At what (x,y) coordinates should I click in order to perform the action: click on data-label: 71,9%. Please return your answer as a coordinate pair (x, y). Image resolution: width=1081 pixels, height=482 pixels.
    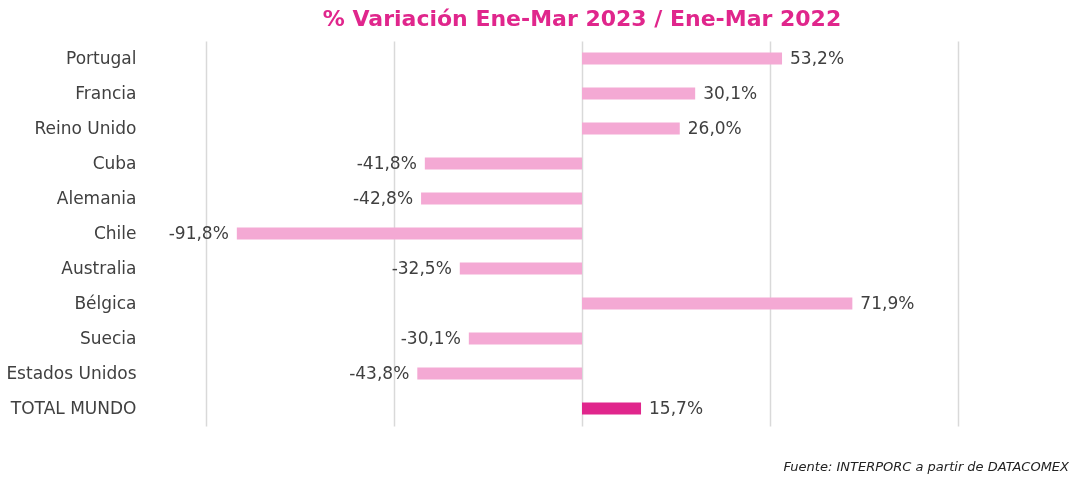
    Looking at the image, I should click on (887, 302).